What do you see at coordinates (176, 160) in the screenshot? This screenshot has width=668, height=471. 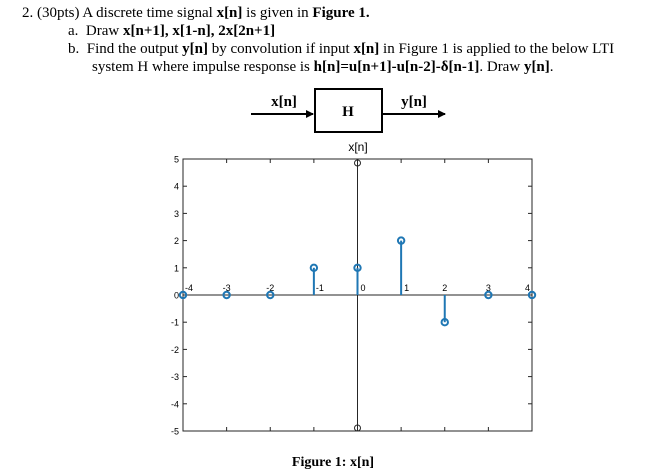 I see `y-tick-label: 5` at bounding box center [176, 160].